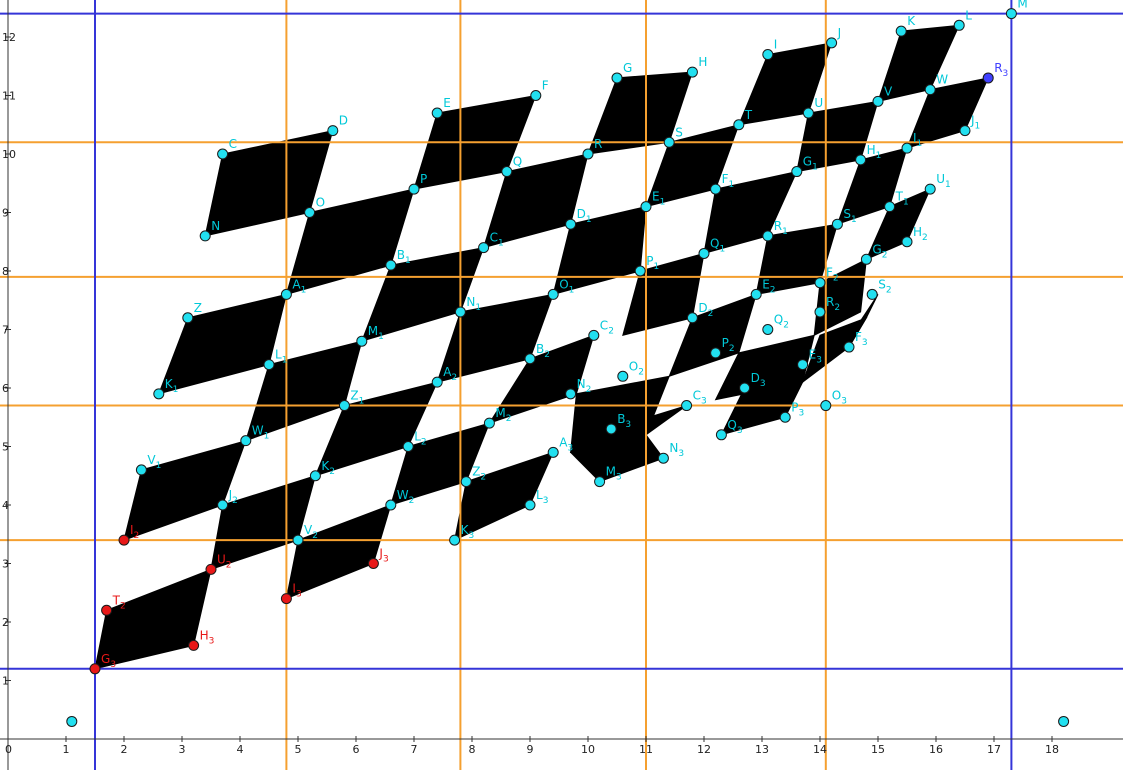 Image resolution: width=1123 pixels, height=770 pixels. What do you see at coordinates (716, 353) in the screenshot?
I see `point-P2` at bounding box center [716, 353].